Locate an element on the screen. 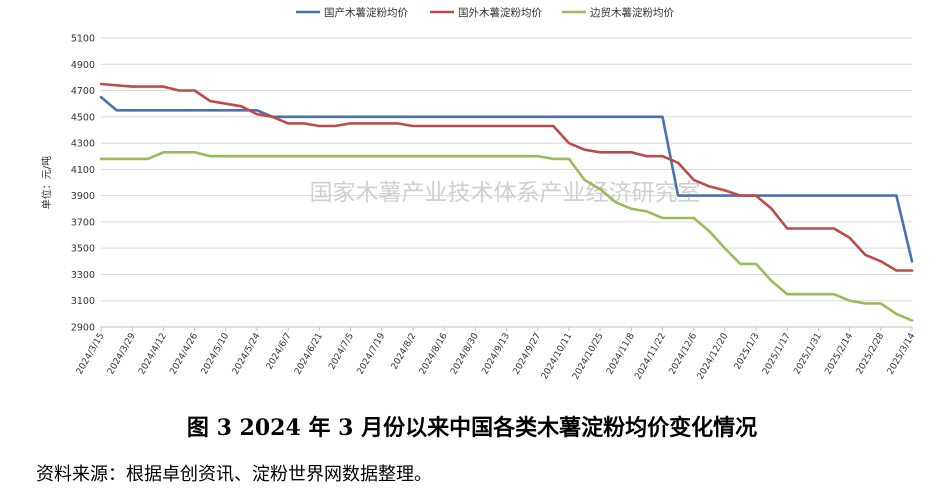 The width and height of the screenshot is (944, 500). x-tick-label: 2024/4/26 is located at coordinates (184, 353).